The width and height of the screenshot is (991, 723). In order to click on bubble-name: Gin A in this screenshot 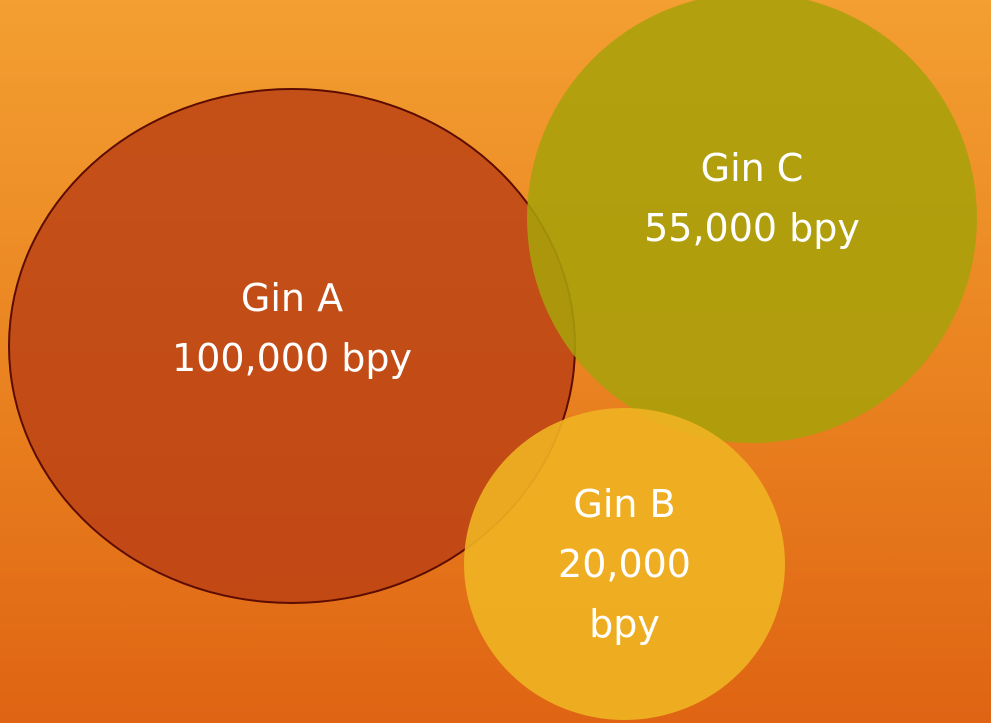, I will do `click(292, 298)`.